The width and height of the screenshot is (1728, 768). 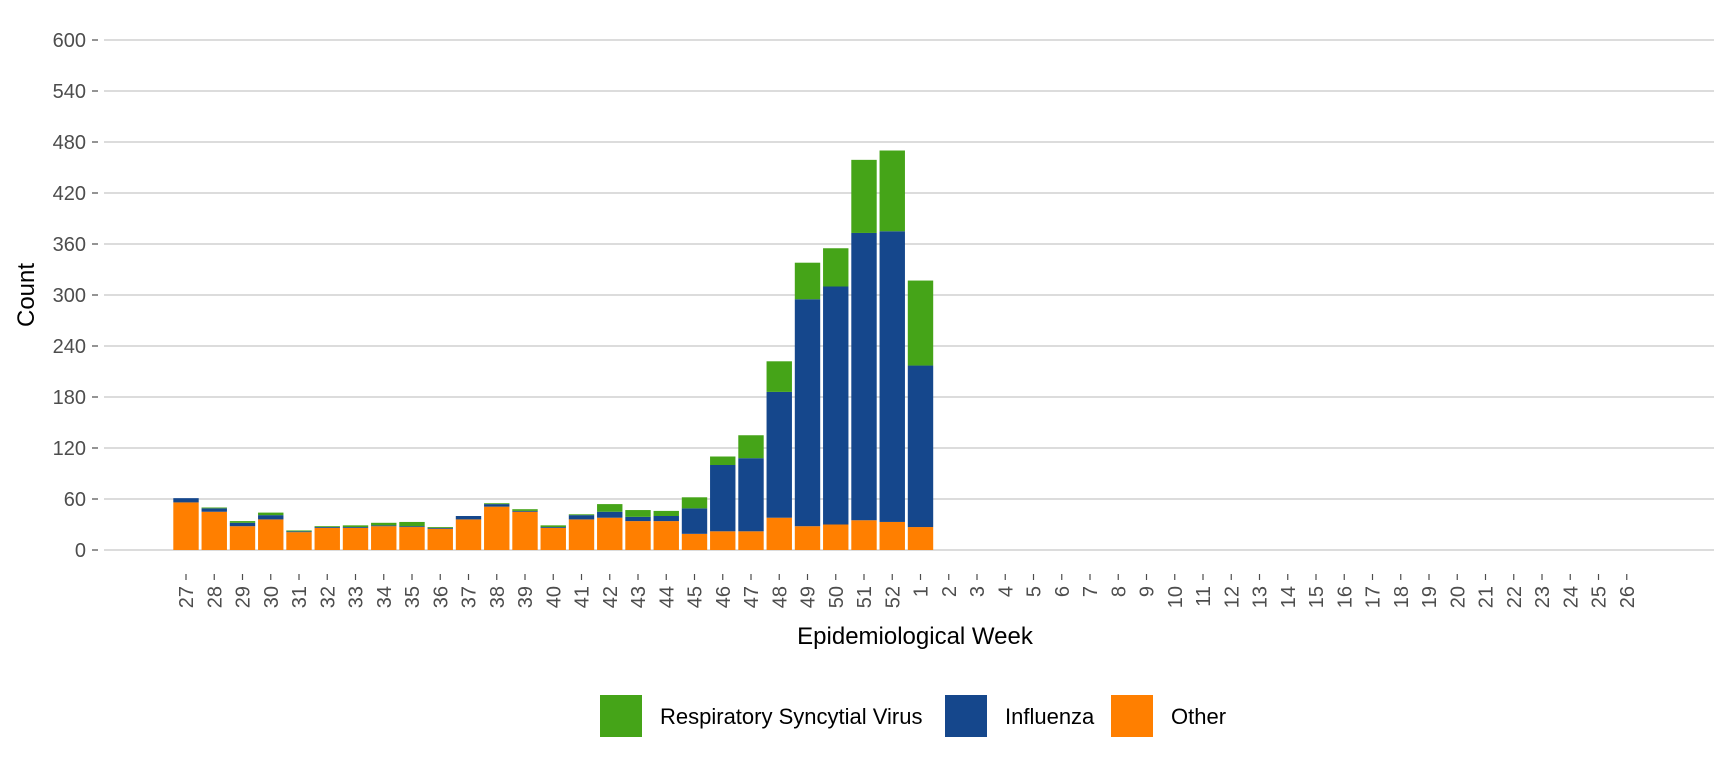 I want to click on x-tick-label: 5, so click(x=1035, y=591).